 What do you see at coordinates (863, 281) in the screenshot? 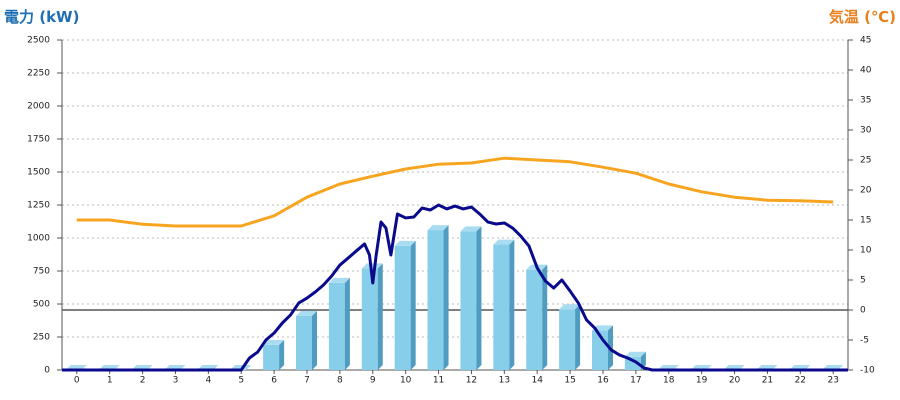
I see `y2-tick-label: 5` at bounding box center [863, 281].